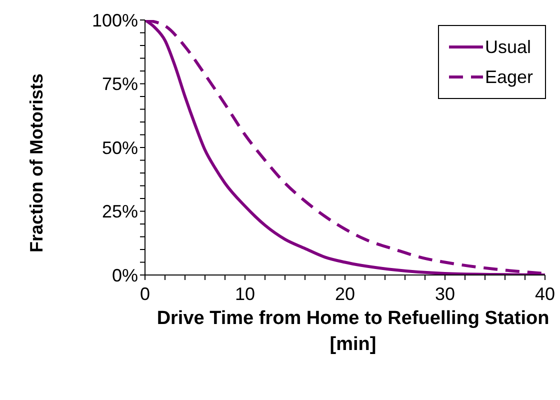 This screenshot has width=560, height=400. Describe the element at coordinates (120, 212) in the screenshot. I see `y-tick-label: 25%` at that location.